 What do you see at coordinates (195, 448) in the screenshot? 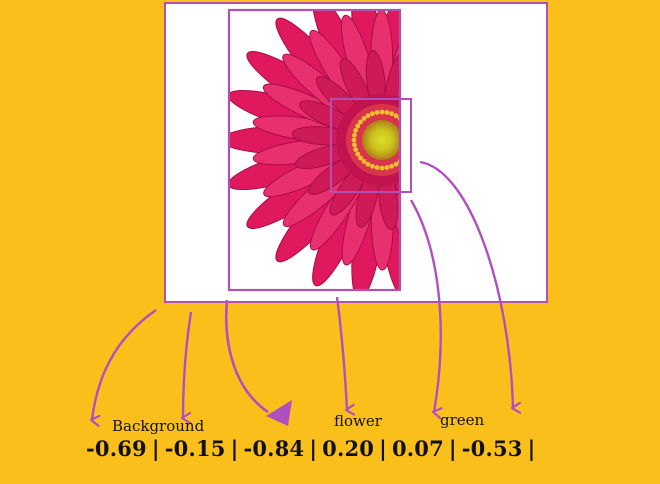
I see `value-2: -0.15` at bounding box center [195, 448].